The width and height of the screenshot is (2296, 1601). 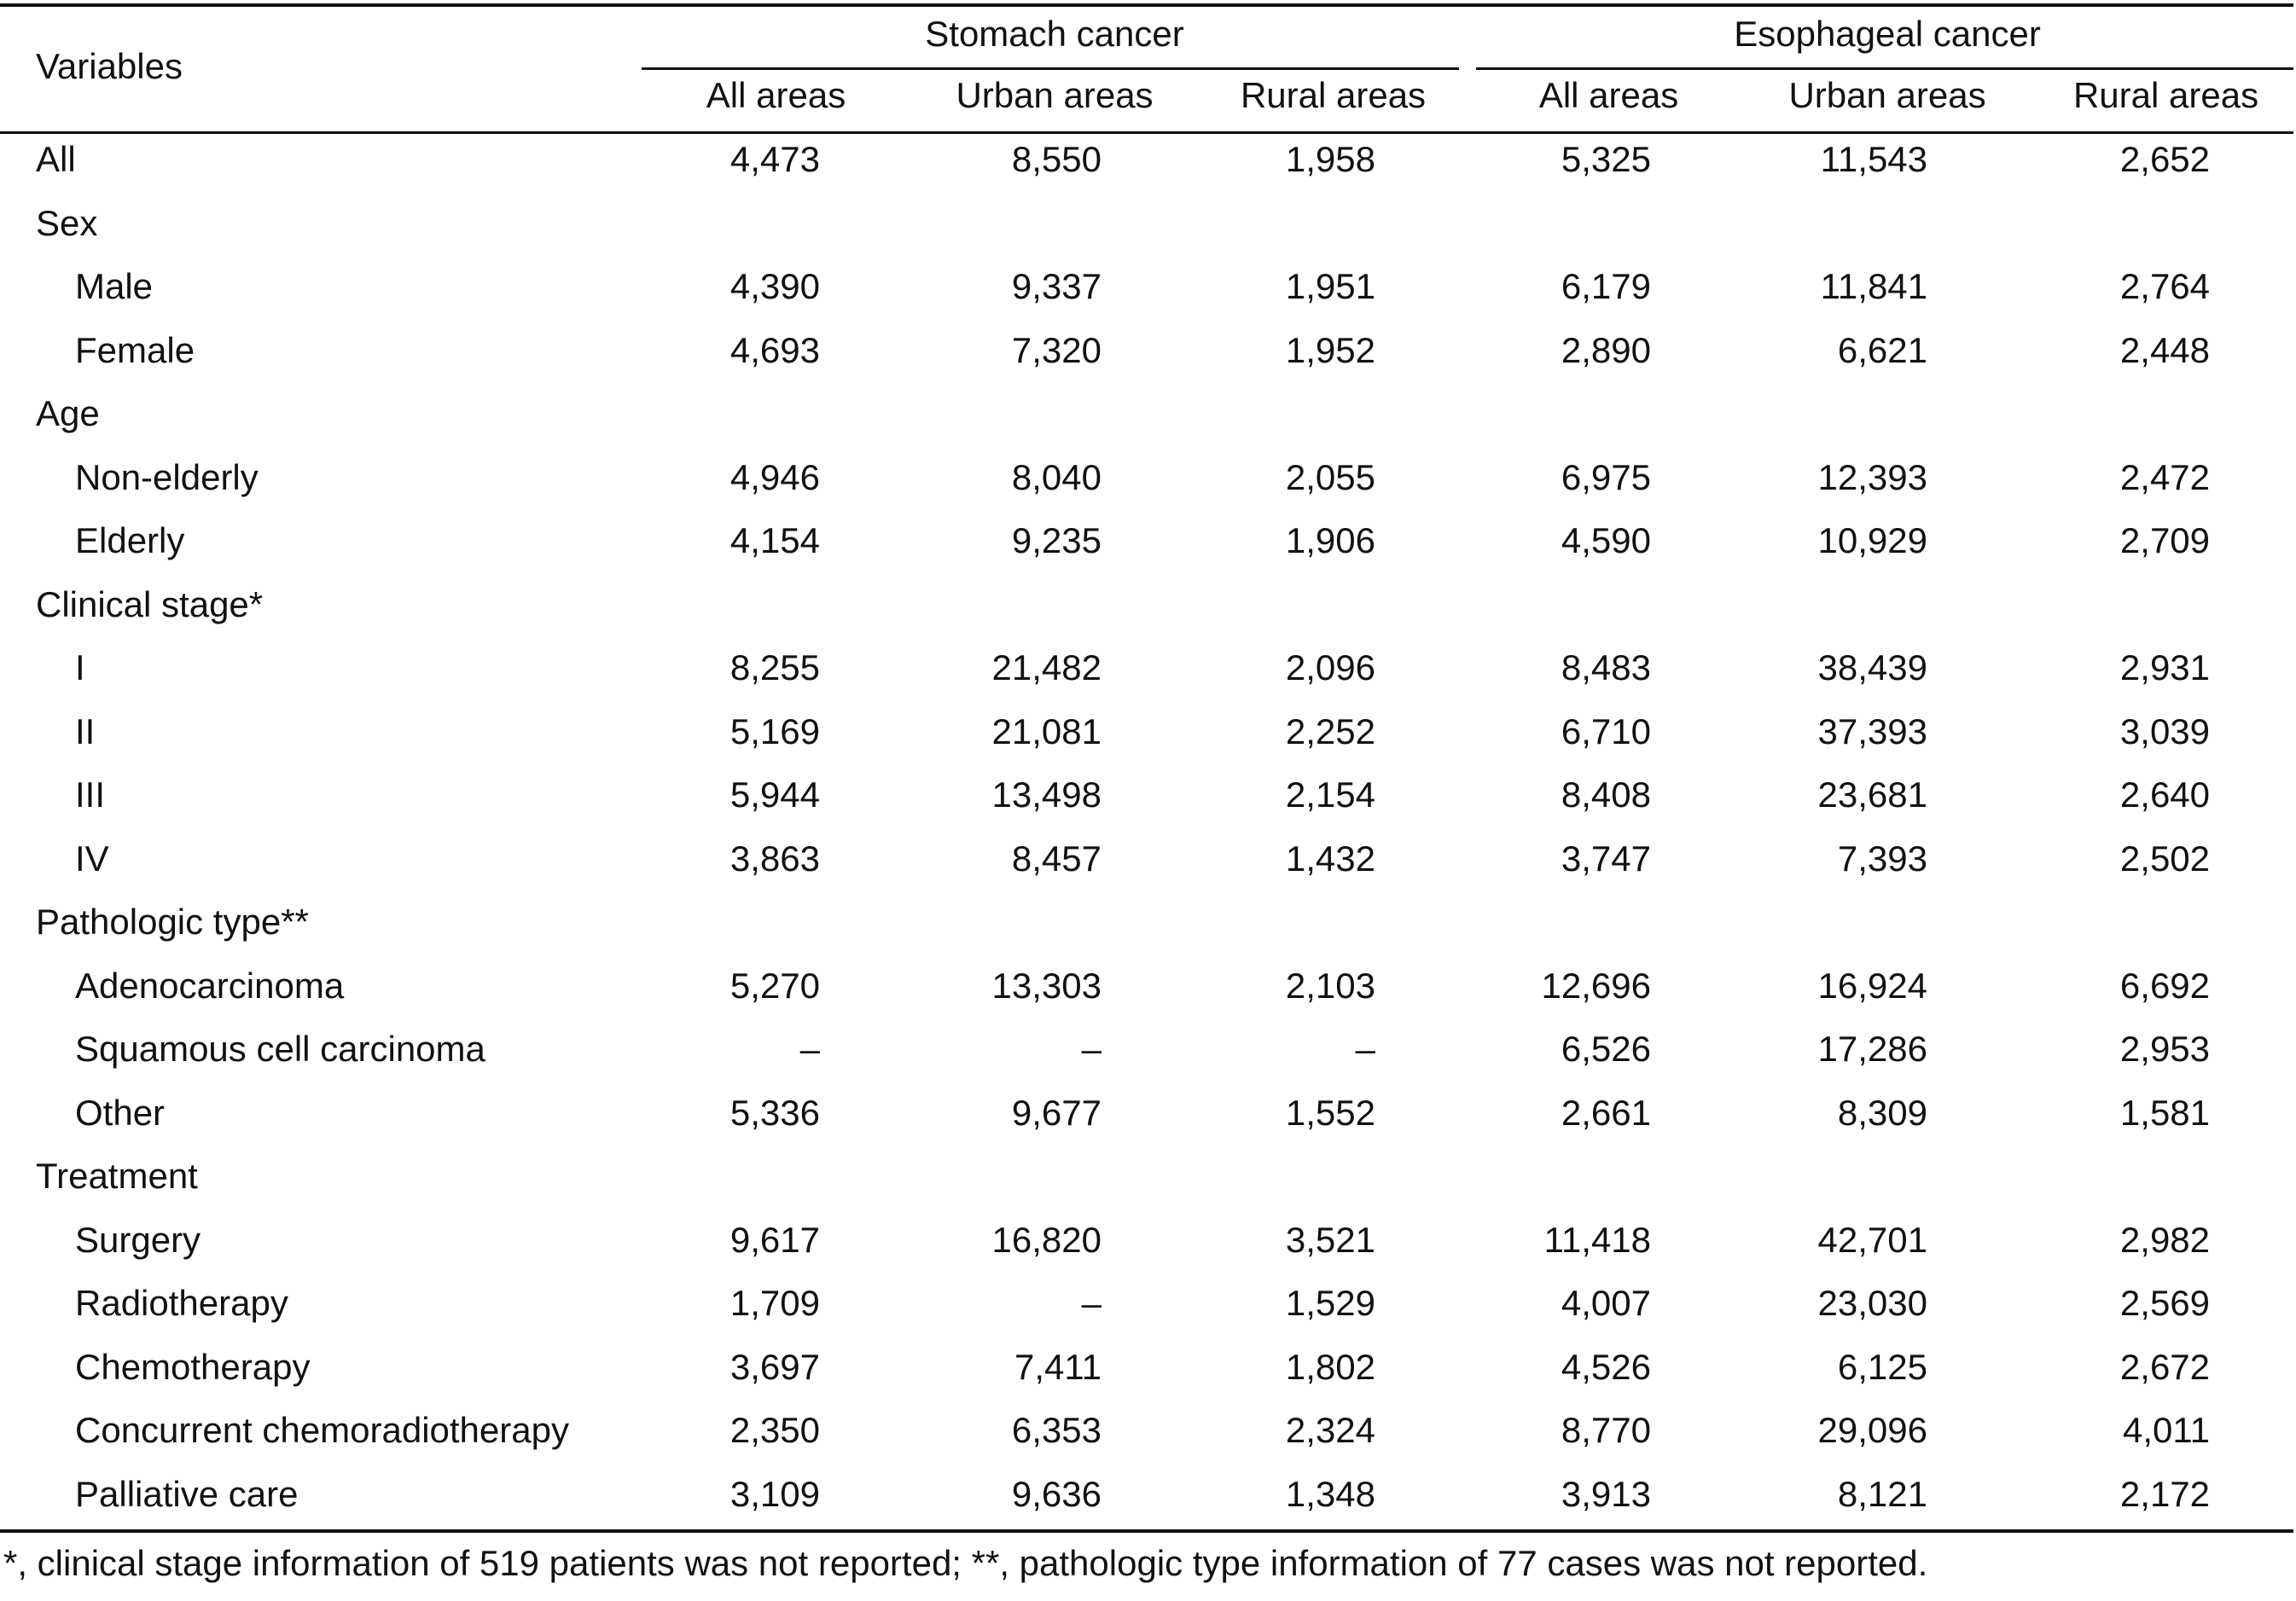 I want to click on cell-value: 2,652, so click(x=2165, y=159).